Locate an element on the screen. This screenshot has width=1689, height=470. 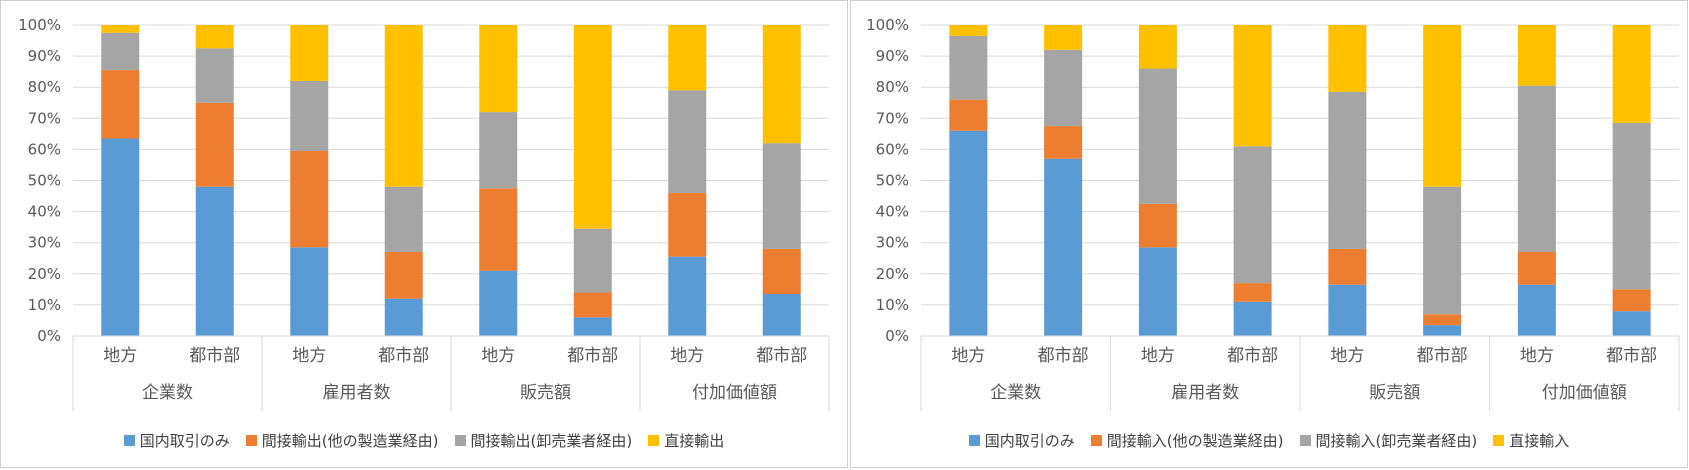
legend-label: 間接輸出(他の製造業経由) is located at coordinates (350, 440).